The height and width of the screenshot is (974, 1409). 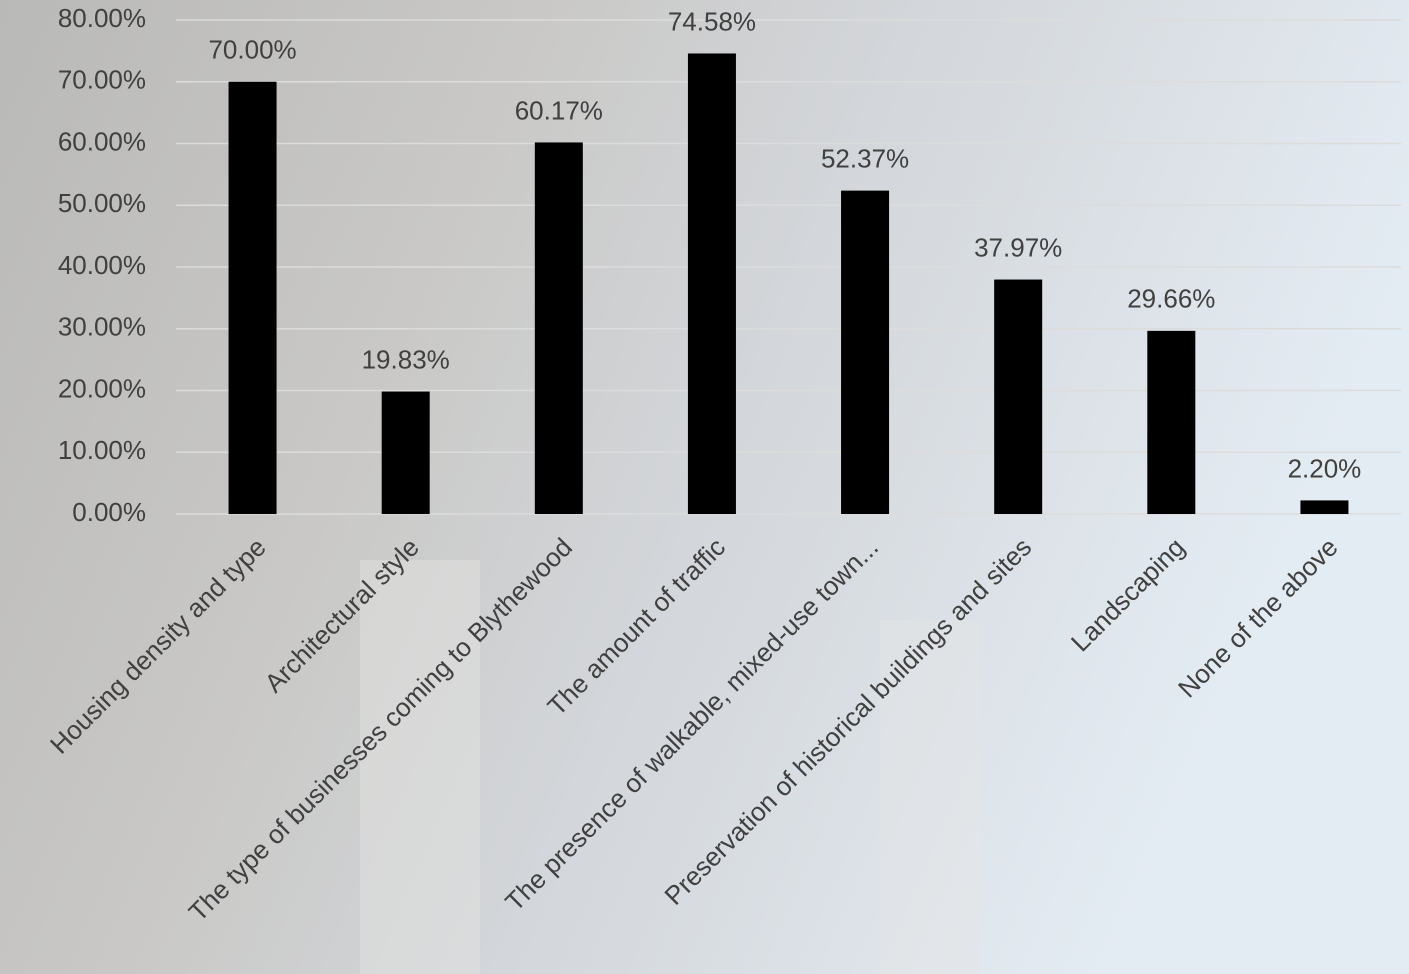 What do you see at coordinates (102, 203) in the screenshot?
I see `y-tick-label: 50.00%` at bounding box center [102, 203].